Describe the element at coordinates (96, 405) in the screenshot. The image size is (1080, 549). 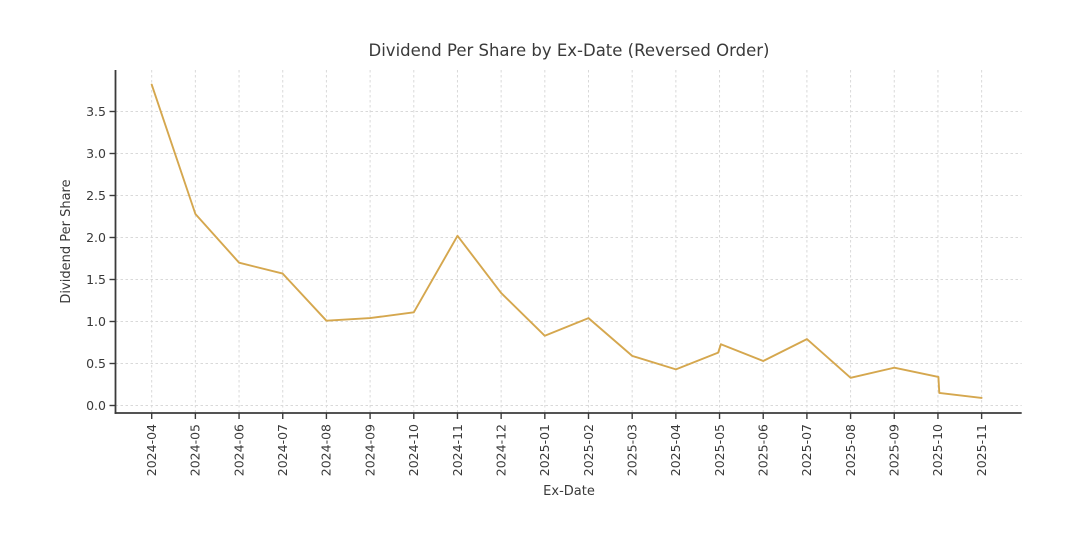
I see `y-tick-label: 0.0` at that location.